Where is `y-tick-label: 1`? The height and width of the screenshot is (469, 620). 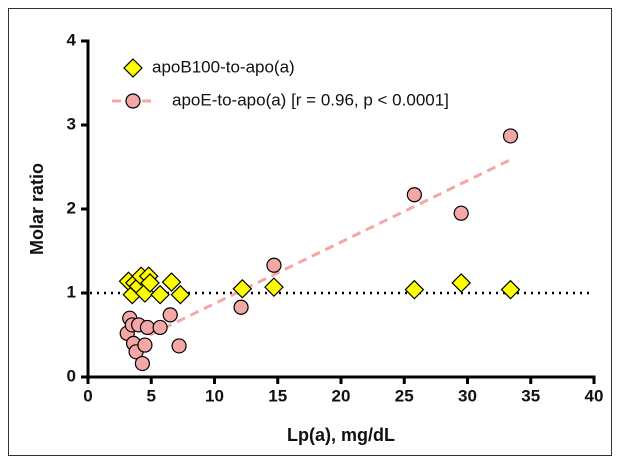
y-tick-label: 1 is located at coordinates (71, 291).